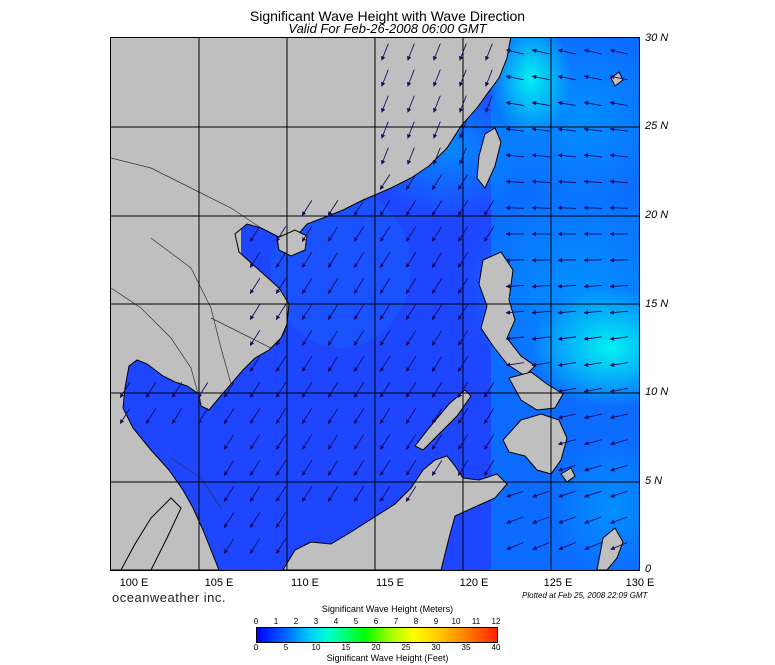 The width and height of the screenshot is (775, 665). What do you see at coordinates (219, 583) in the screenshot?
I see `lon-label-105e: 105 E` at bounding box center [219, 583].